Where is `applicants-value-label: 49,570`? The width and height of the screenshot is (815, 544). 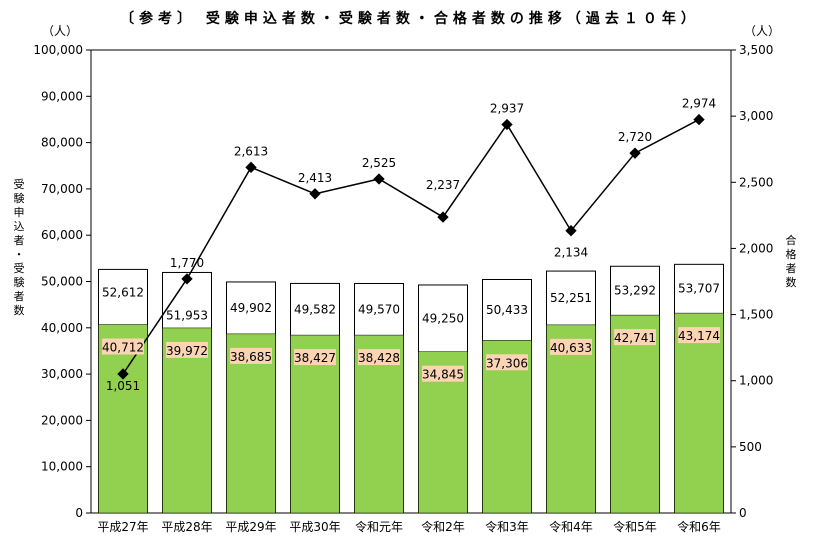
applicants-value-label: 49,570 is located at coordinates (379, 309).